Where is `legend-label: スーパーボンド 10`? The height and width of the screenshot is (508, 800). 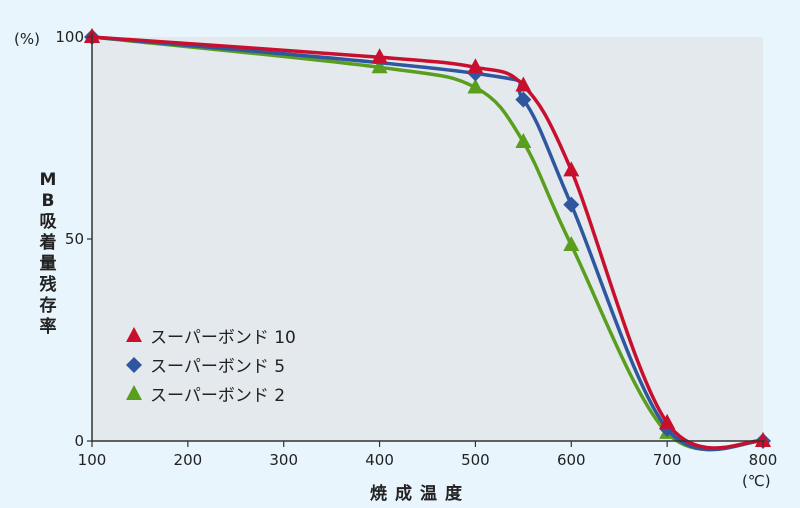 legend-label: スーパーボンド 10 is located at coordinates (223, 338).